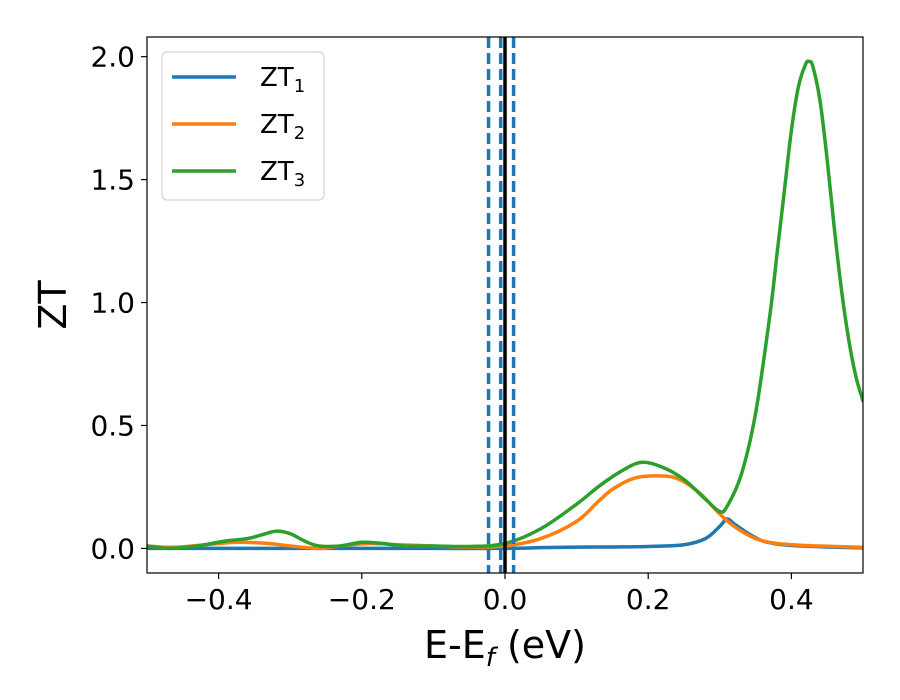 The width and height of the screenshot is (900, 700). What do you see at coordinates (219, 599) in the screenshot?
I see `x-tick-label: −0.4` at bounding box center [219, 599].